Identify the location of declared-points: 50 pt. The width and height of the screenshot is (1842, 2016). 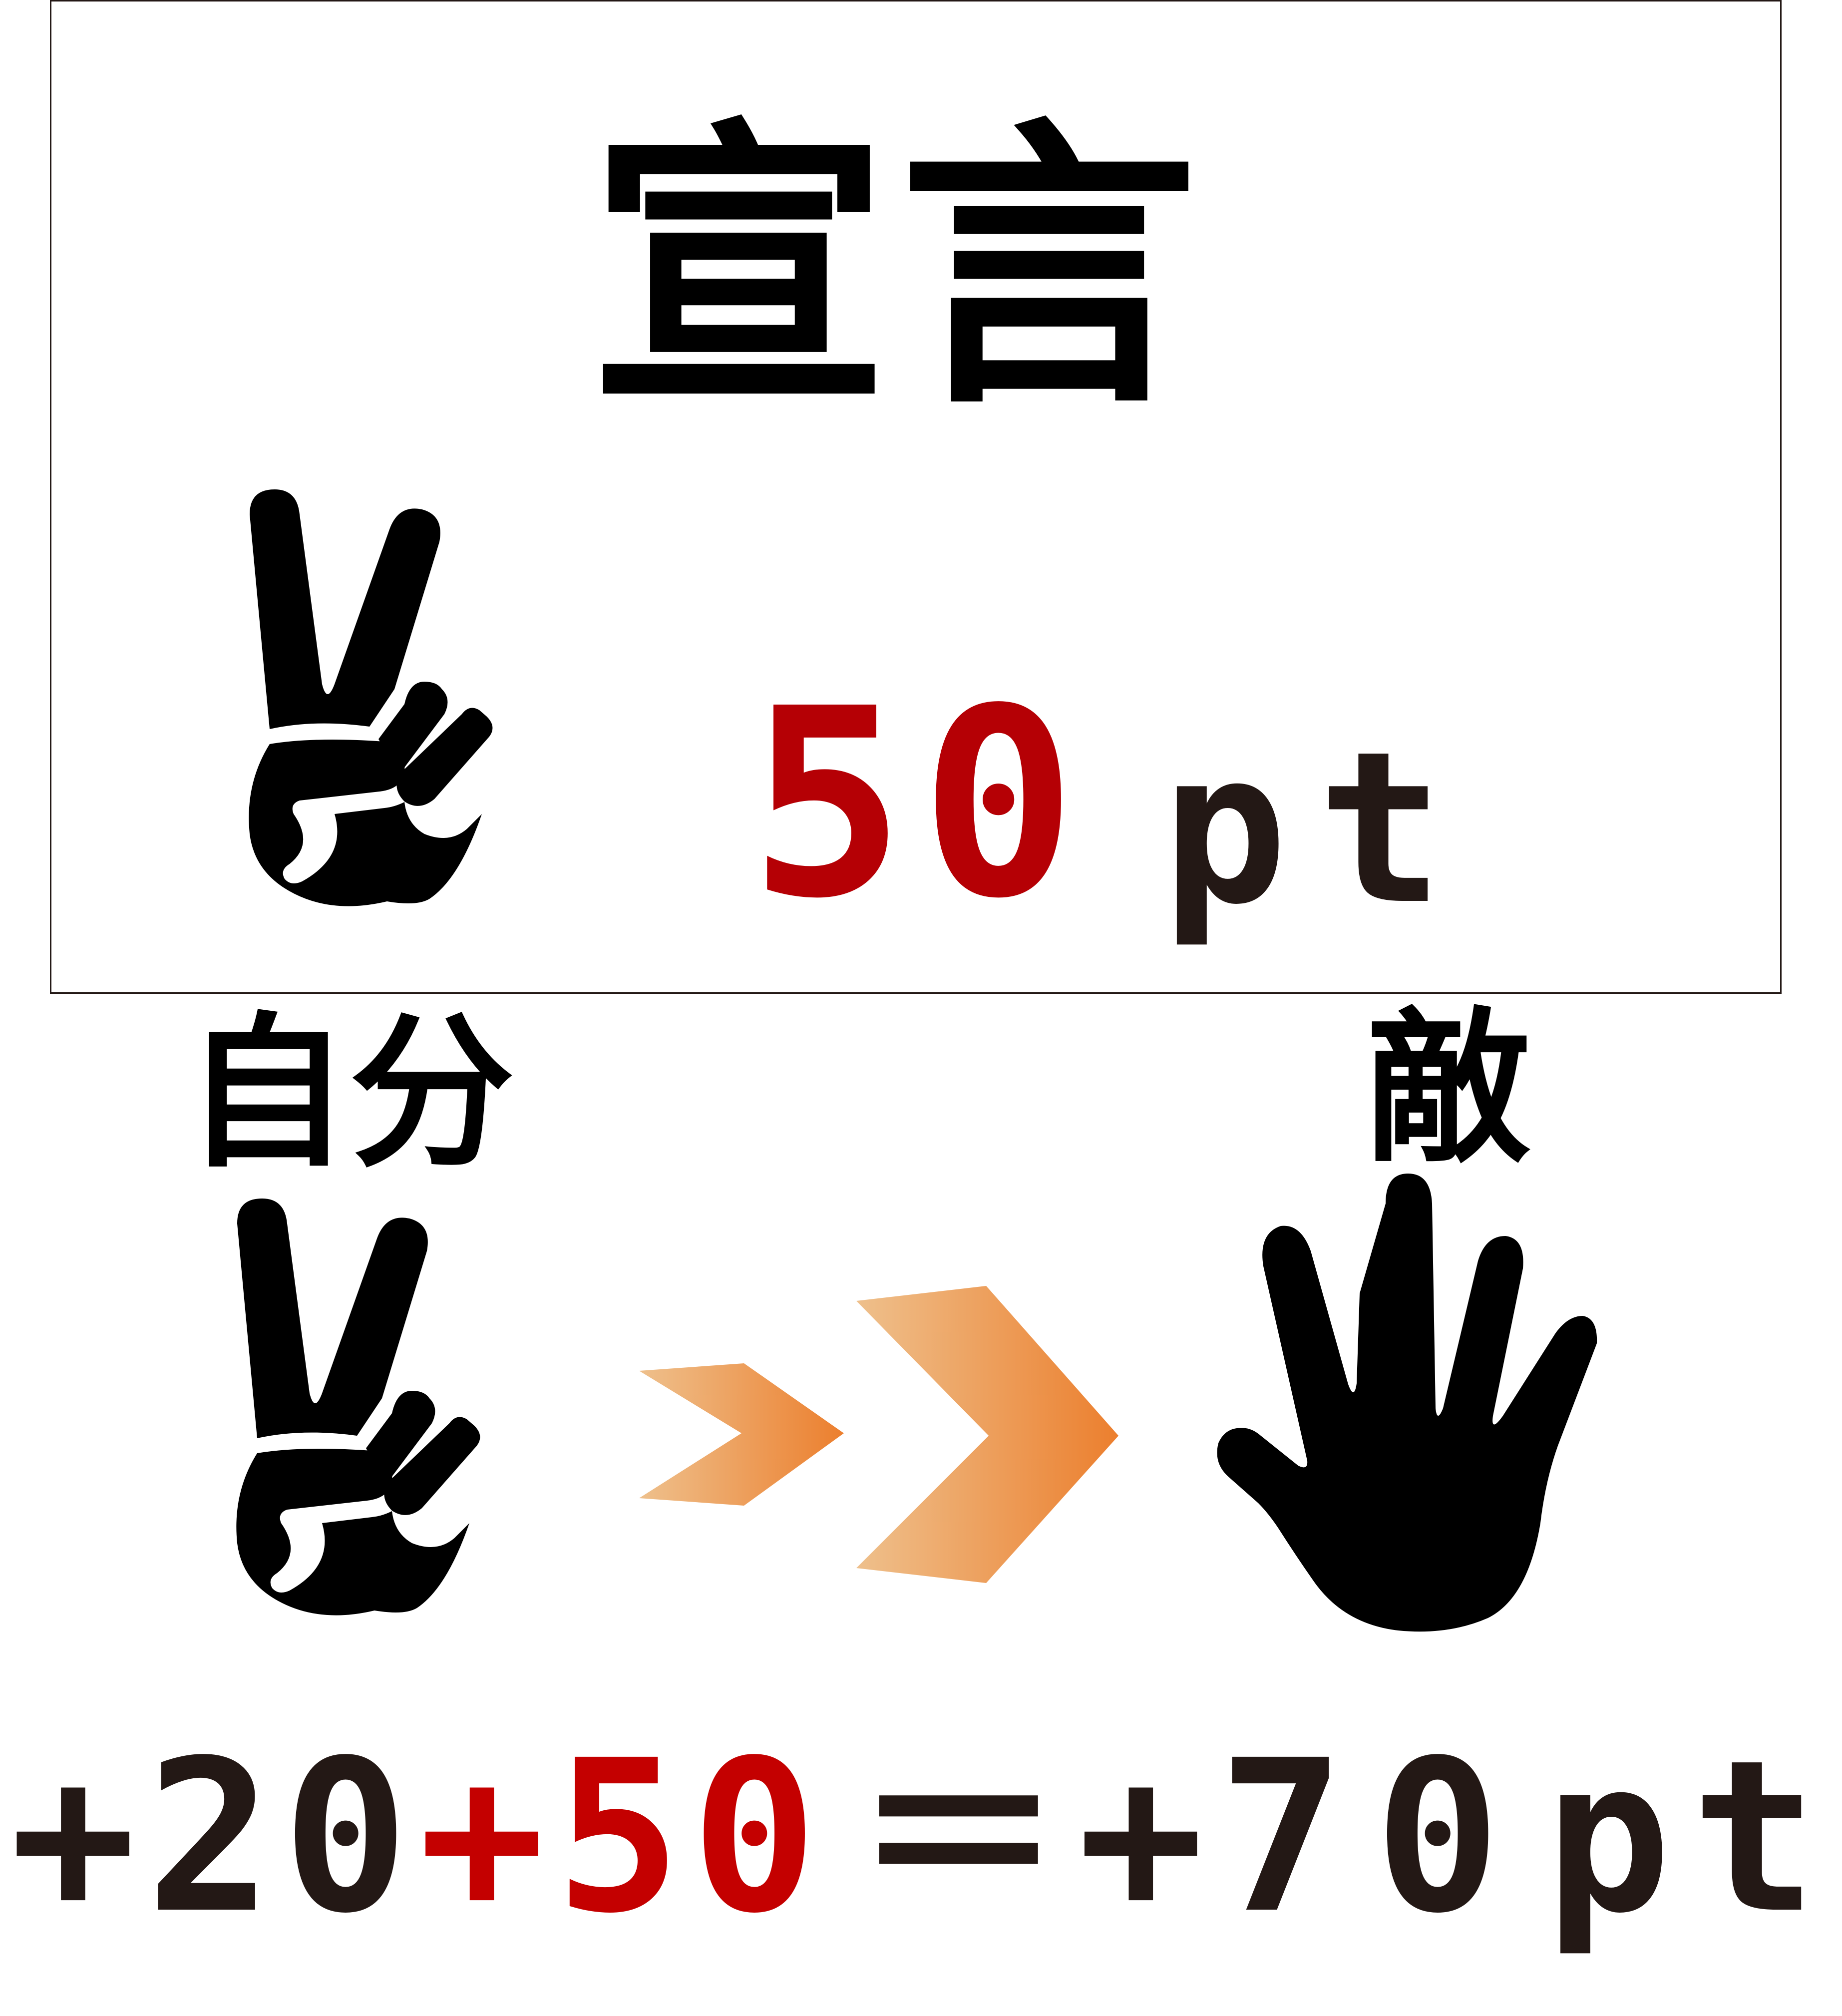
(1111, 789).